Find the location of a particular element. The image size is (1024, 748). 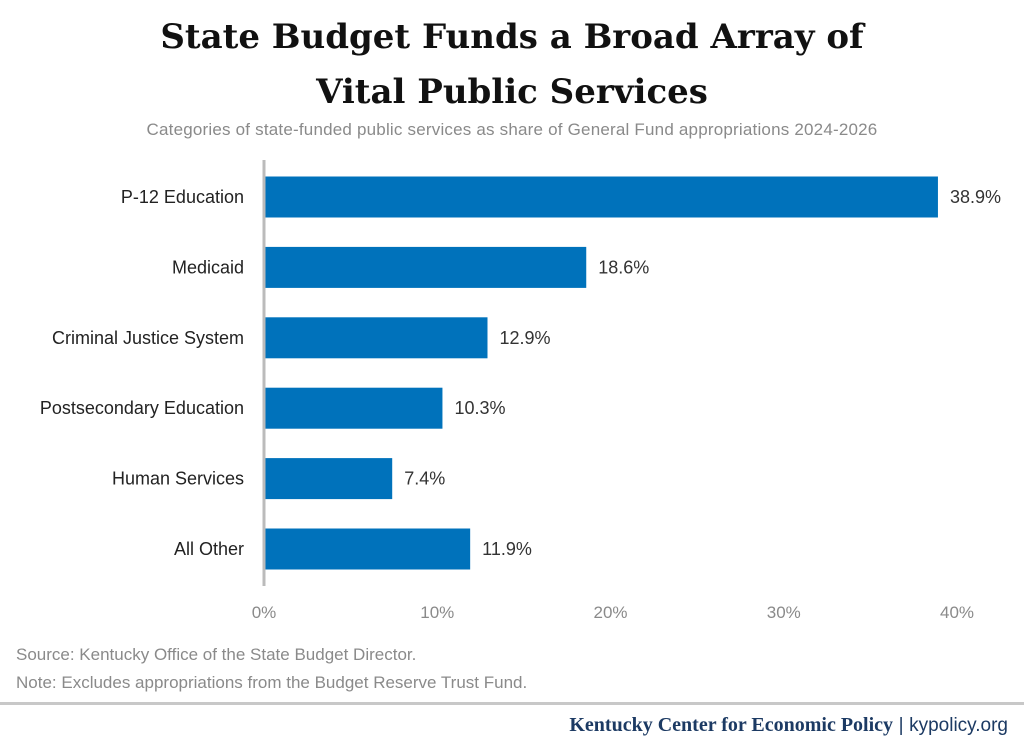

x-tick-label: 40% is located at coordinates (957, 612).